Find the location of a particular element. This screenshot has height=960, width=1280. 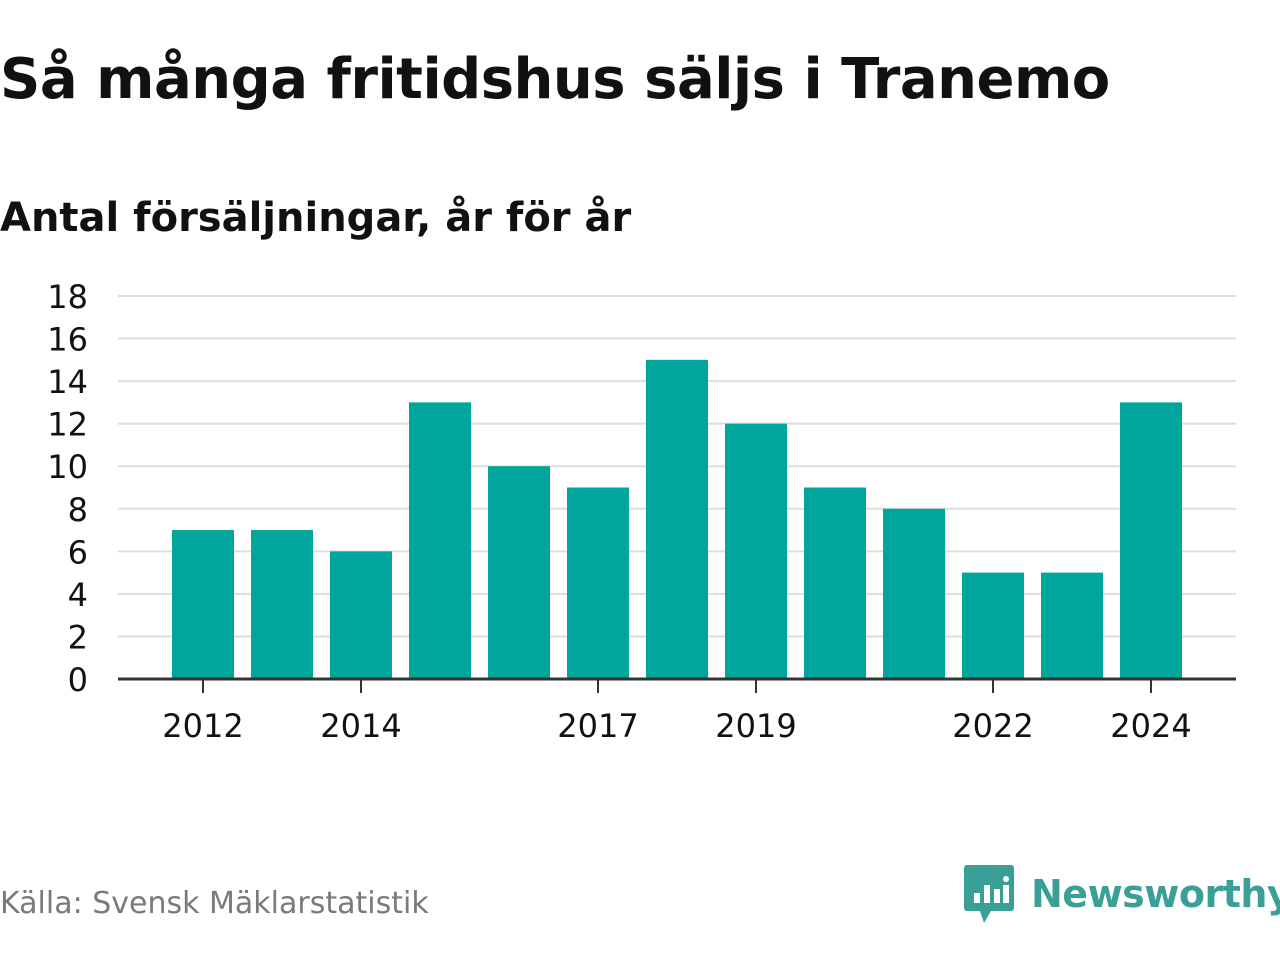

y-tick-label: 16 is located at coordinates (67, 340).